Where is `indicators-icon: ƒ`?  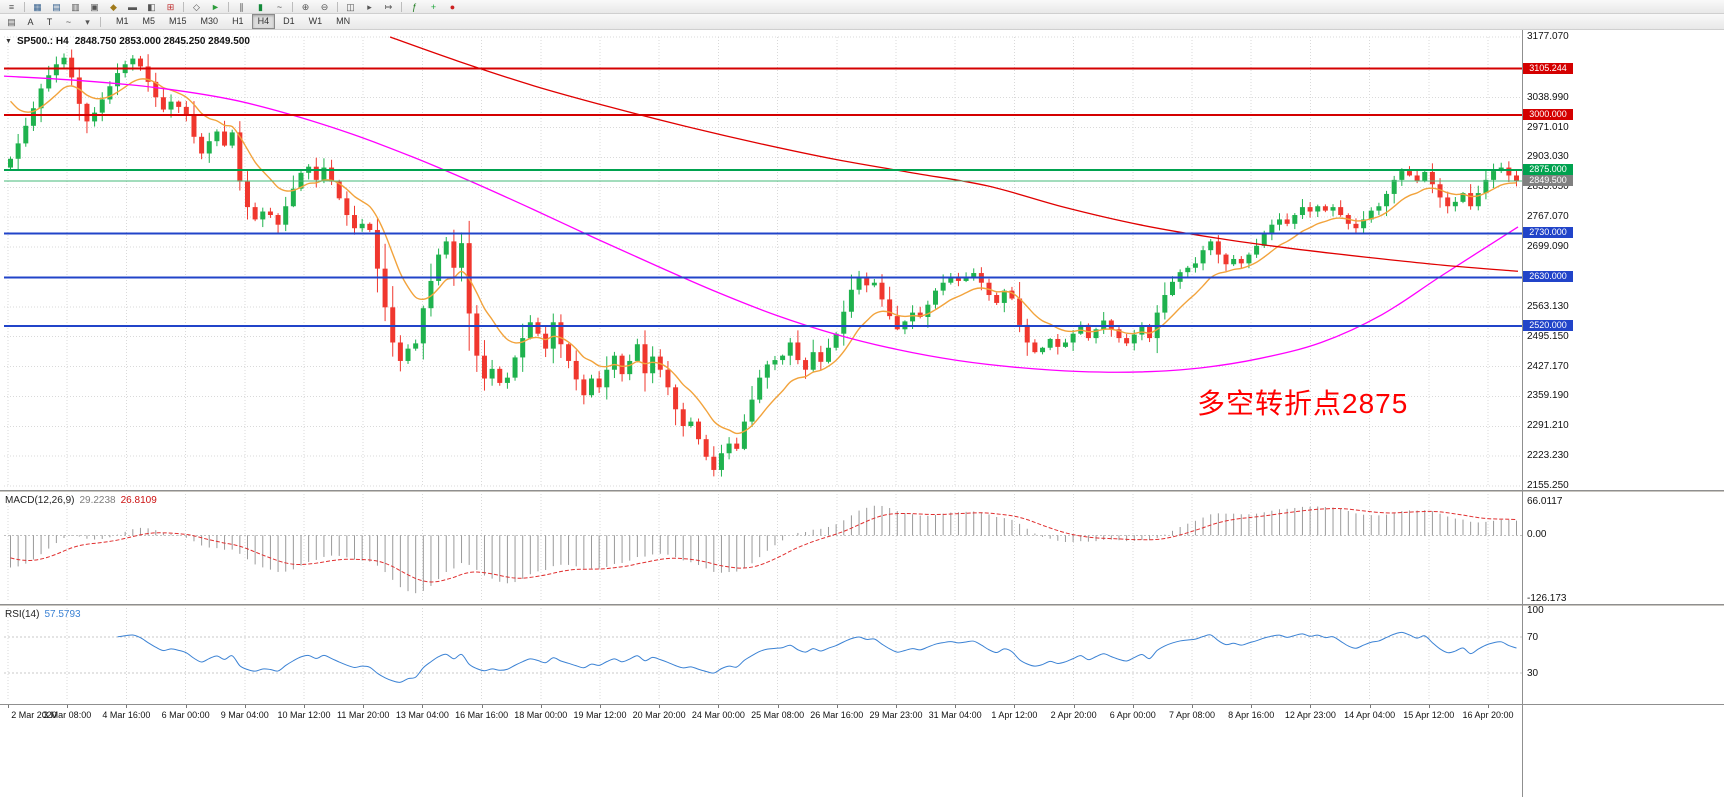
indicators-icon: ƒ is located at coordinates (414, 6).